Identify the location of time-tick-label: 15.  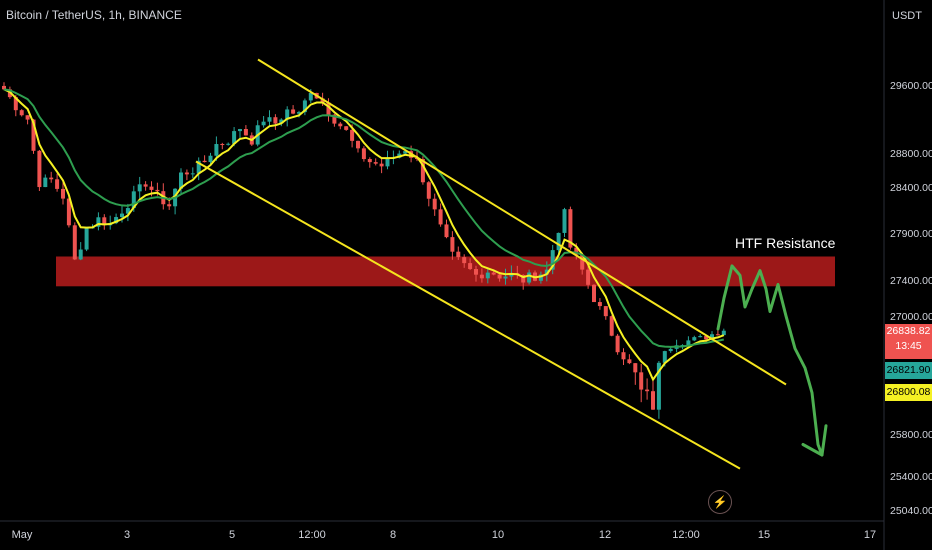
(764, 535).